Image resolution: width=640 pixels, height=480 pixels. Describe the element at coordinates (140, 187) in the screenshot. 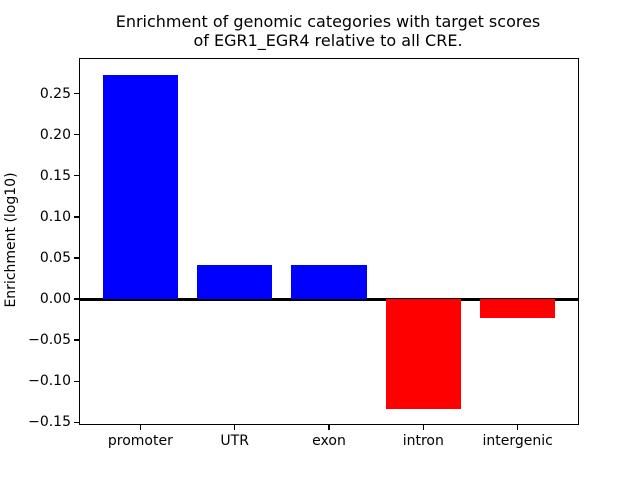

I see `bar-promoter` at that location.